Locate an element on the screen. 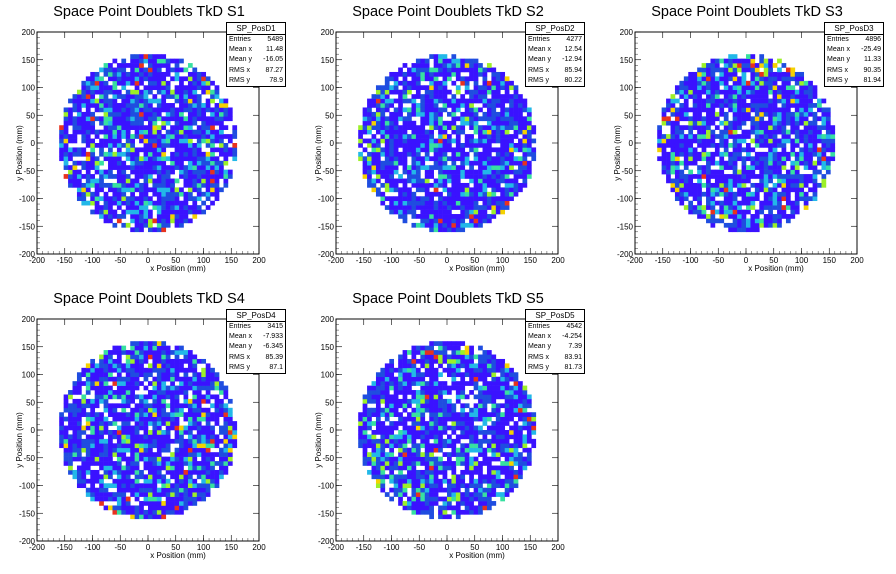 This screenshot has height=574, width=896. x-tick-label: -50 is located at coordinates (419, 260).